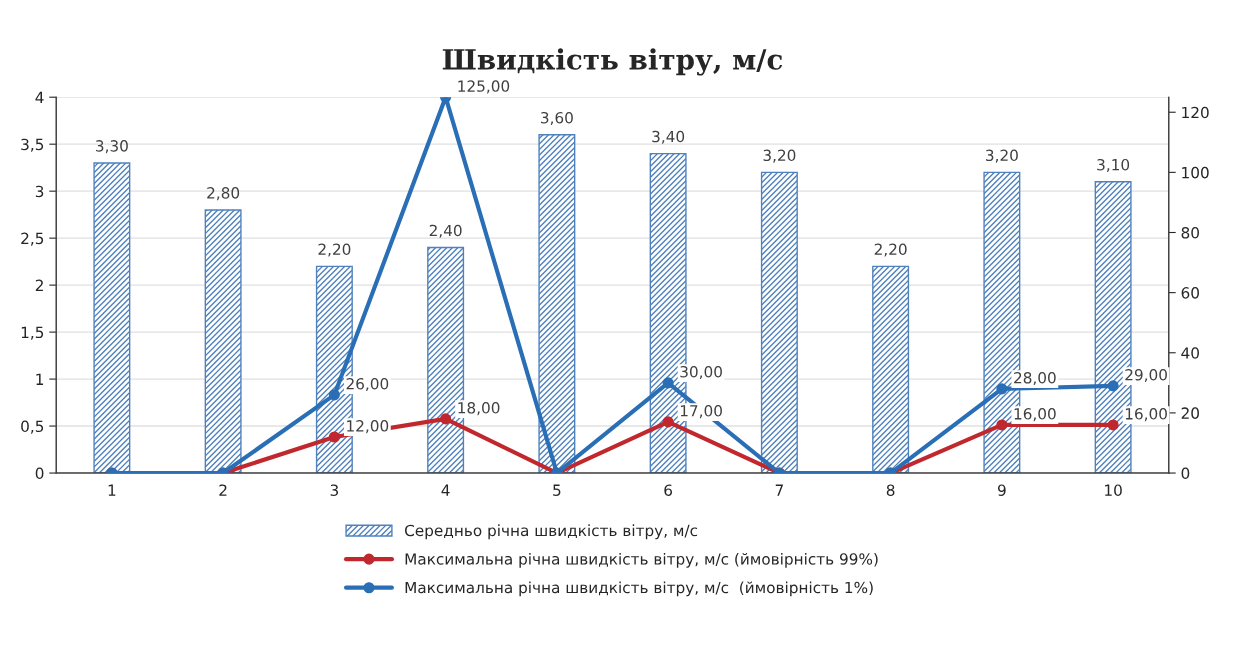 Image resolution: width=1250 pixels, height=648 pixels. What do you see at coordinates (557, 118) in the screenshot?
I see `data-label: 3,60` at bounding box center [557, 118].